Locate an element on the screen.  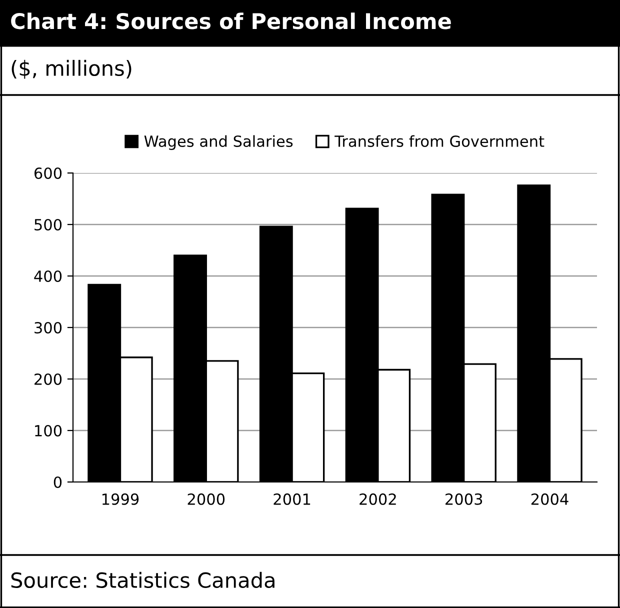
source-note: Source: Statistics Canada is located at coordinates (142, 580).